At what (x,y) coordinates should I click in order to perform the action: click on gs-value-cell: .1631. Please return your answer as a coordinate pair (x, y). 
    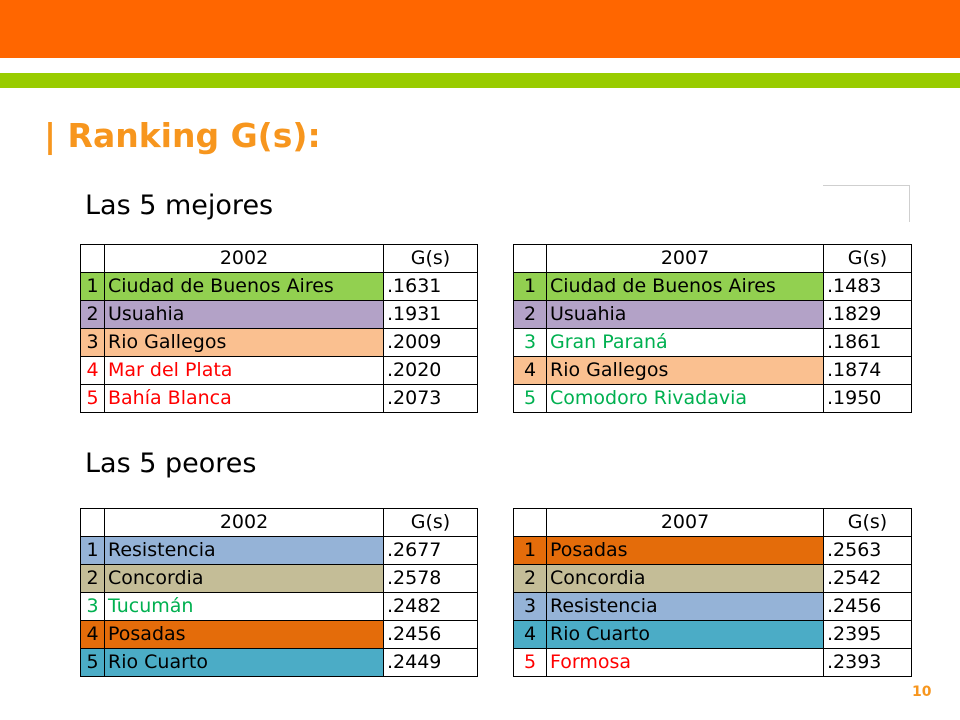
    Looking at the image, I should click on (430, 286).